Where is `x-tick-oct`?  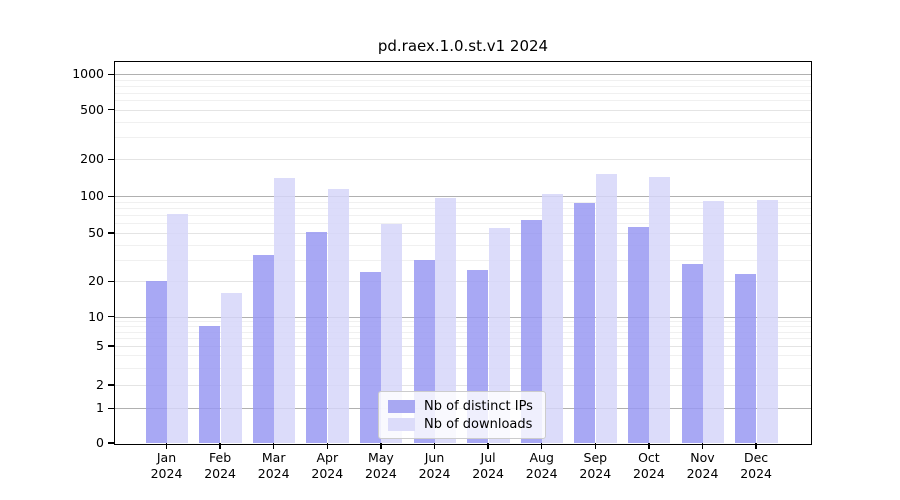
x-tick-oct is located at coordinates (649, 446).